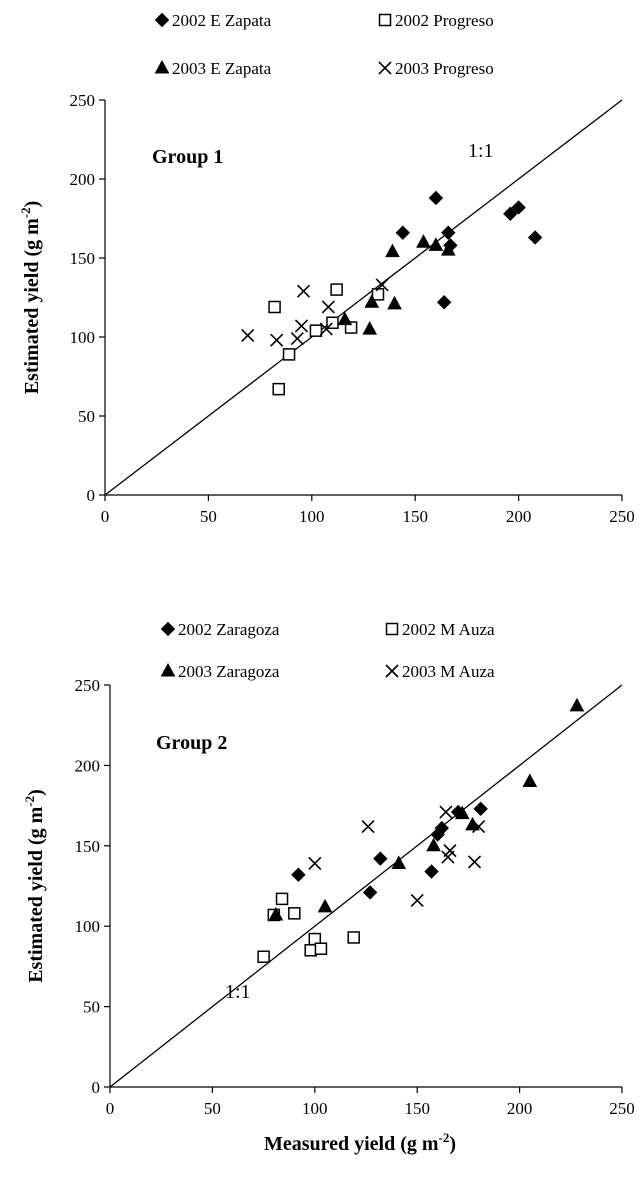  Describe the element at coordinates (83, 258) in the screenshot. I see `y-tick-label: 150` at that location.